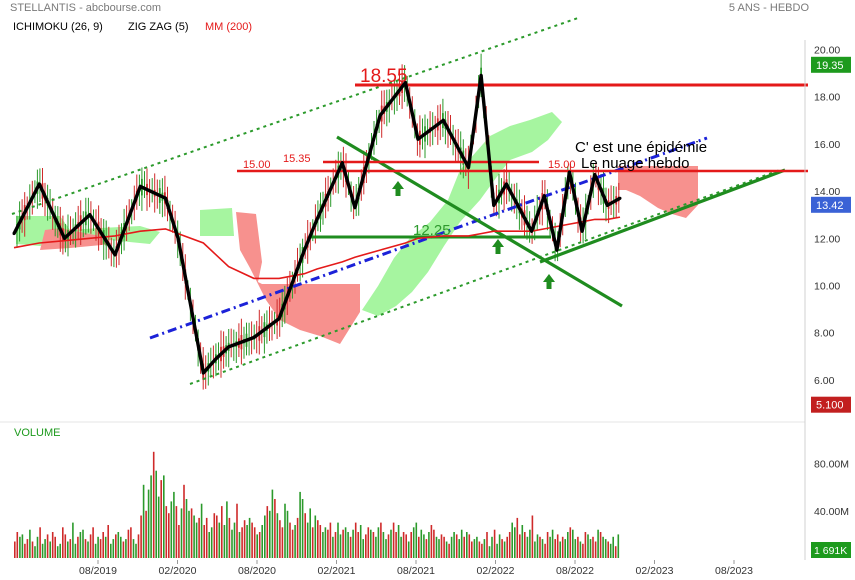 This screenshot has height=580, width=855. What do you see at coordinates (158, 27) in the screenshot?
I see `indicator-zigzag: ZIG ZAG (5)` at bounding box center [158, 27].